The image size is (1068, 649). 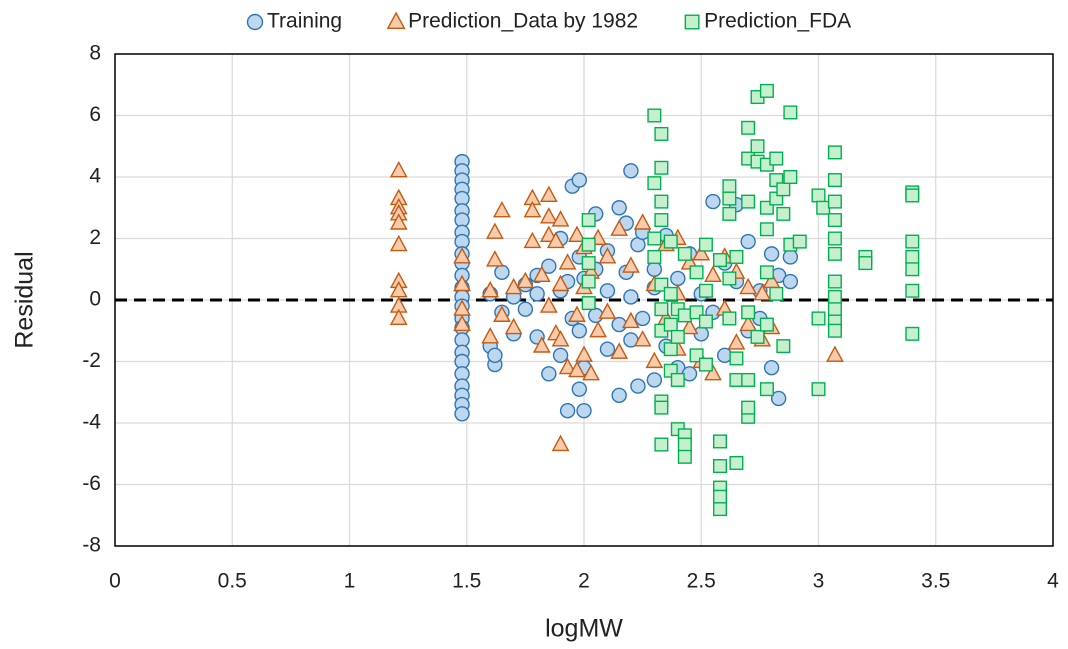 I want to click on x-axis-label: logMW, so click(x=584, y=629).